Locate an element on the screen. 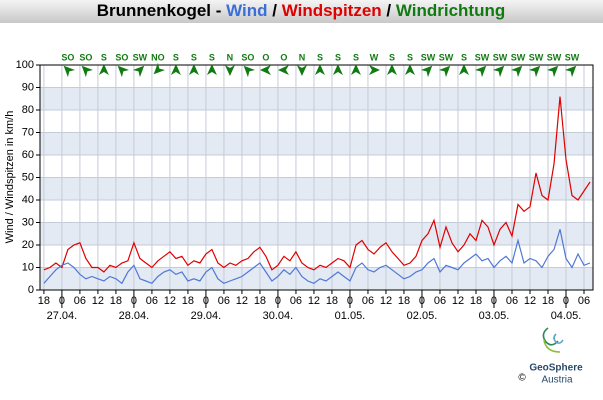 The height and width of the screenshot is (400, 603). date-label: 01.05. is located at coordinates (350, 316).